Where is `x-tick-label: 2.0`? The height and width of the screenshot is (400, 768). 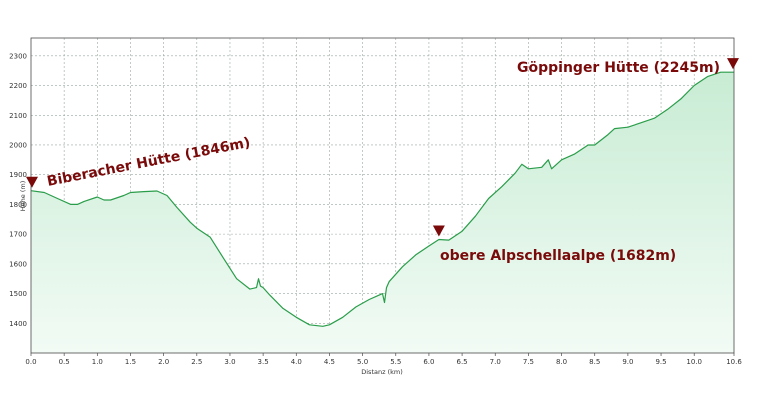
x-tick-label: 2.0 is located at coordinates (163, 362).